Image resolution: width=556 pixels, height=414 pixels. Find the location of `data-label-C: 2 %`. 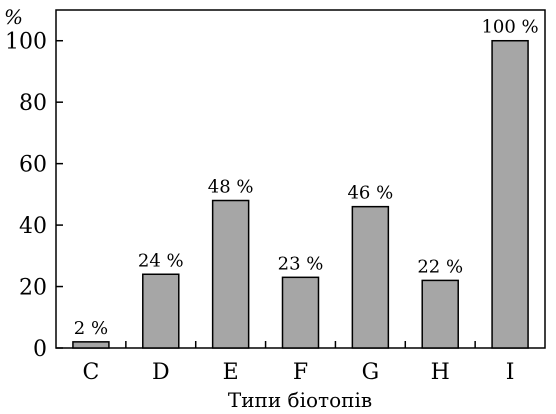

data-label-C: 2 % is located at coordinates (91, 328).